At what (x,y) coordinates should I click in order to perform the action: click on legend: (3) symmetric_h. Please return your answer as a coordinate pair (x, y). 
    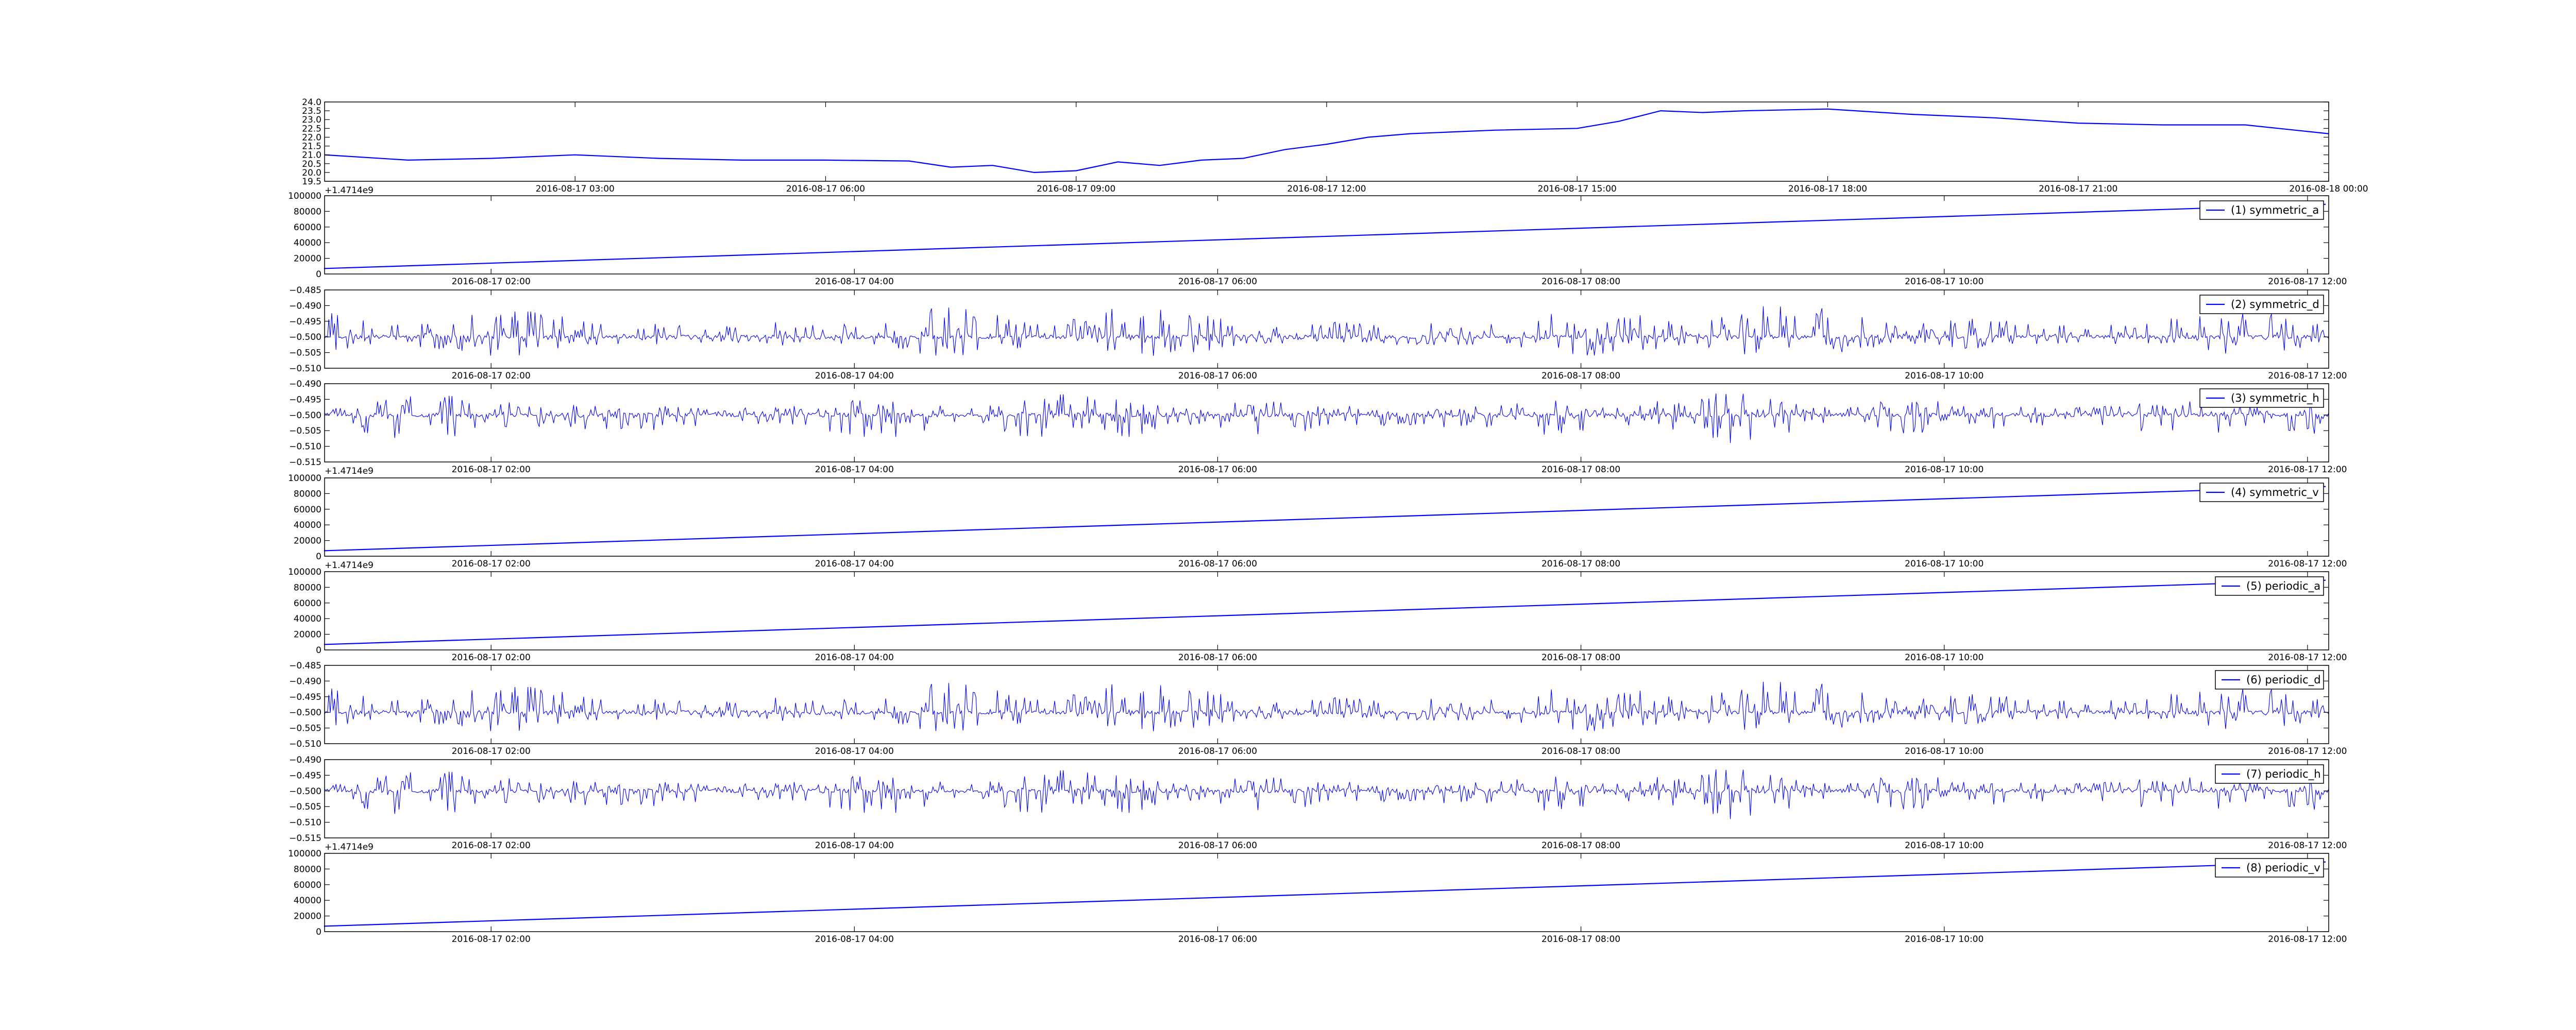
    Looking at the image, I should click on (2261, 398).